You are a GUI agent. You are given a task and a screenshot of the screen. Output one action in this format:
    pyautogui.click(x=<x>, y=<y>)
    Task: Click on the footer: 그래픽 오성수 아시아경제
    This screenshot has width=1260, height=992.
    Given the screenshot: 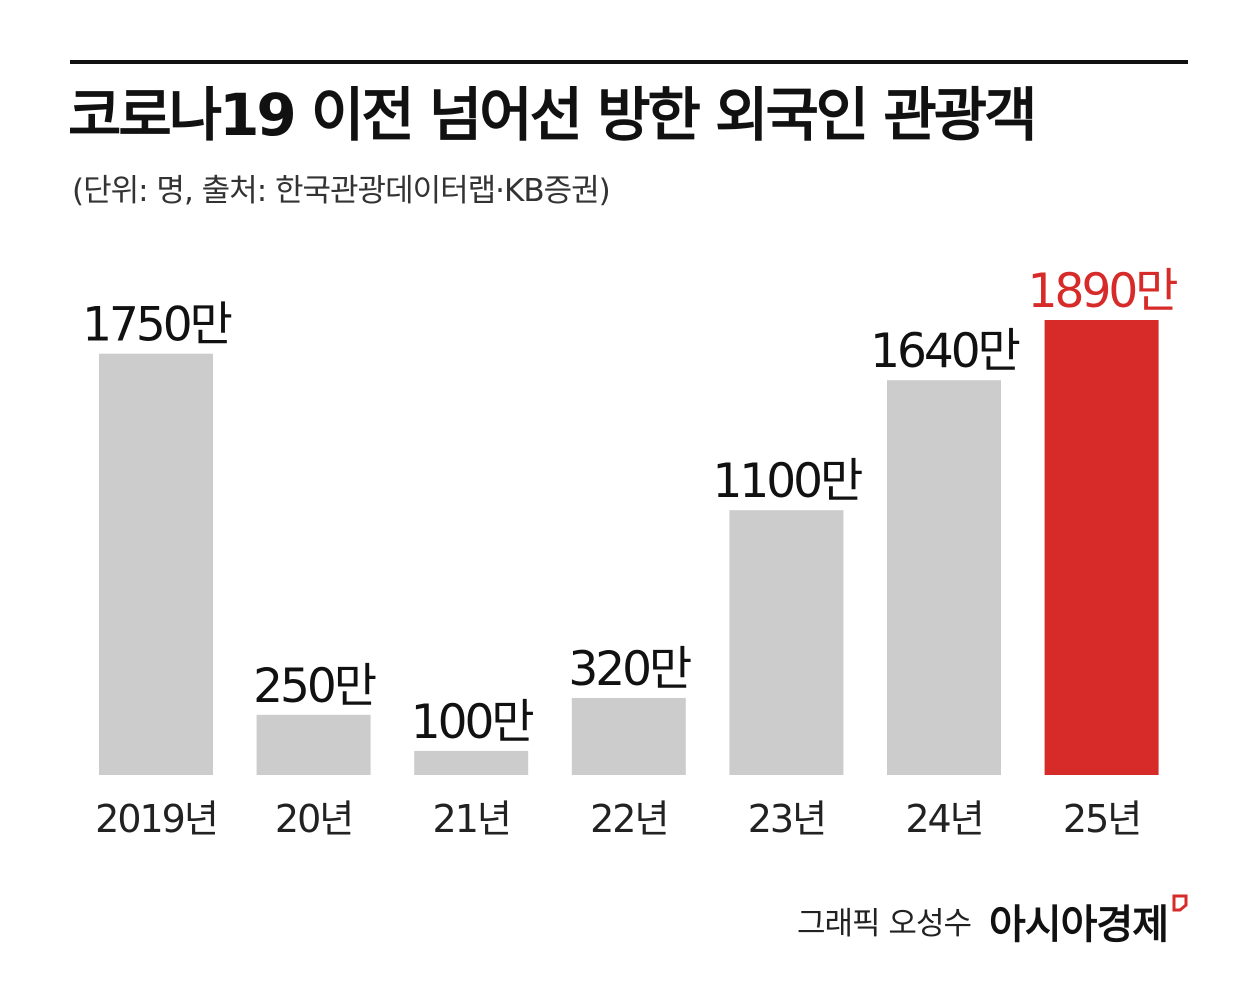 What is the action you would take?
    pyautogui.click(x=992, y=921)
    